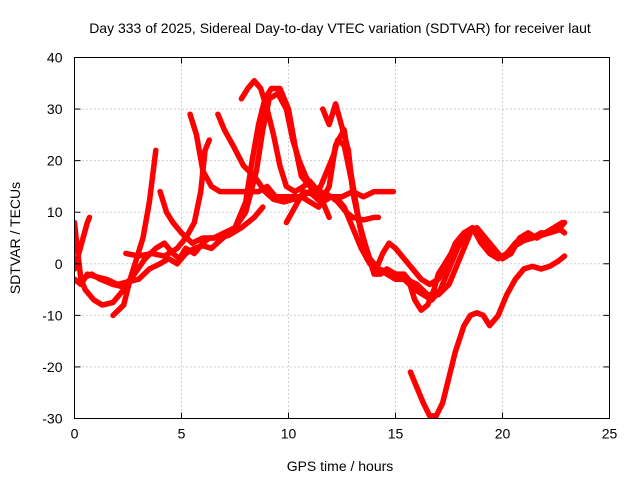 This screenshot has width=640, height=480. What do you see at coordinates (182, 434) in the screenshot?
I see `x-tick-label: 5` at bounding box center [182, 434].